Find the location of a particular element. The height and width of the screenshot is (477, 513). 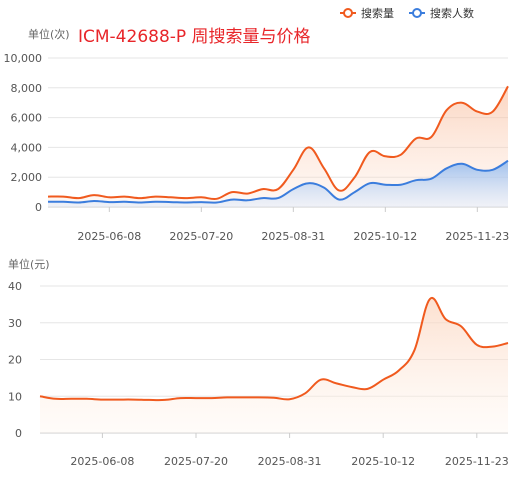

bottom-y-axis: 0 10 20 30 40 is located at coordinates (15, 360).